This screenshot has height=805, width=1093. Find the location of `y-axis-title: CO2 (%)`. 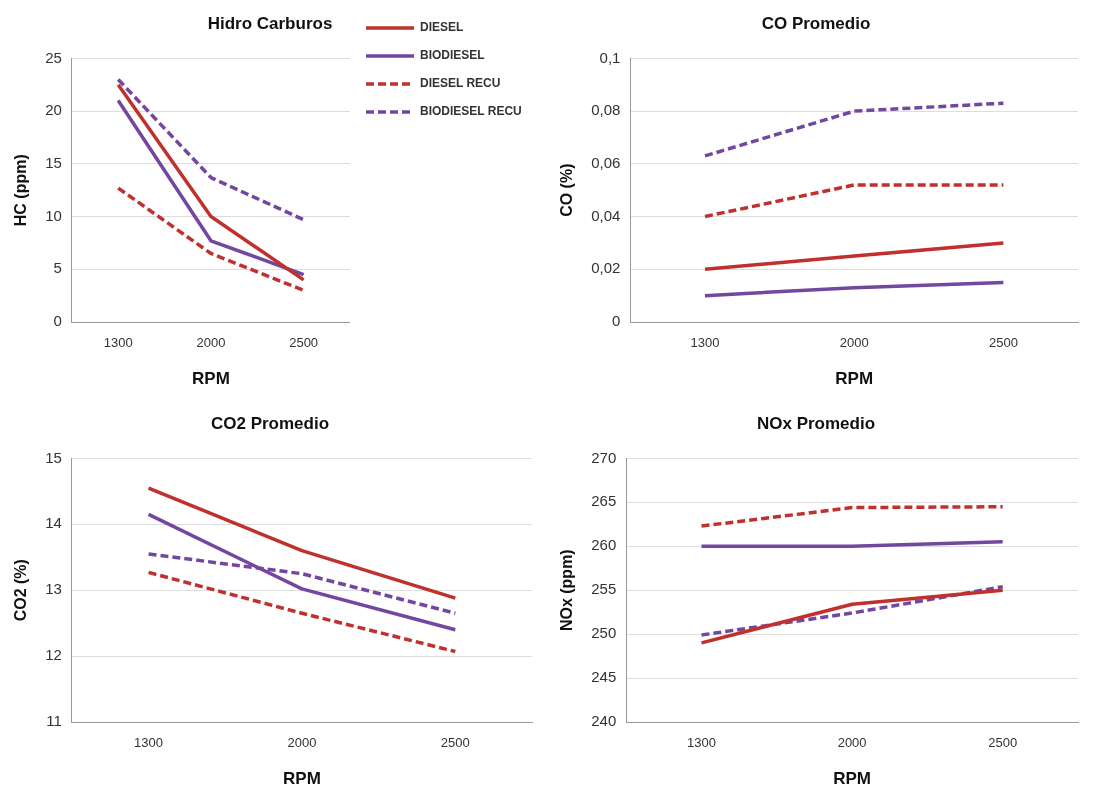

y-axis-title: CO2 (%) is located at coordinates (21, 590).